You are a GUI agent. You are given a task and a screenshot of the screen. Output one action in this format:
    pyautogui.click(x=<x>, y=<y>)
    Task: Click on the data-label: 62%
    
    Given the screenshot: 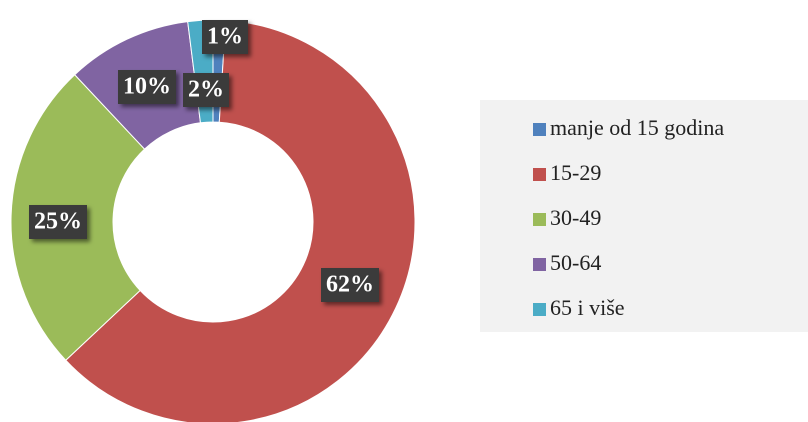 What is the action you would take?
    pyautogui.click(x=350, y=285)
    